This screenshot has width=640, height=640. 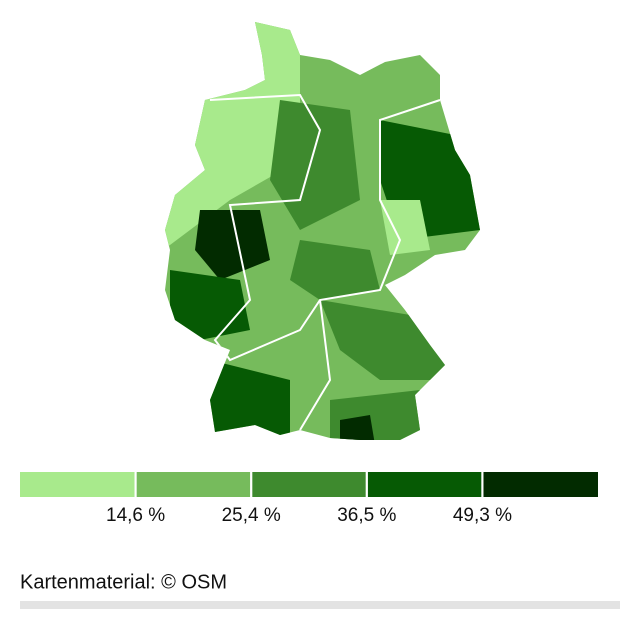 I want to click on scroll-bar, so click(x=320, y=605).